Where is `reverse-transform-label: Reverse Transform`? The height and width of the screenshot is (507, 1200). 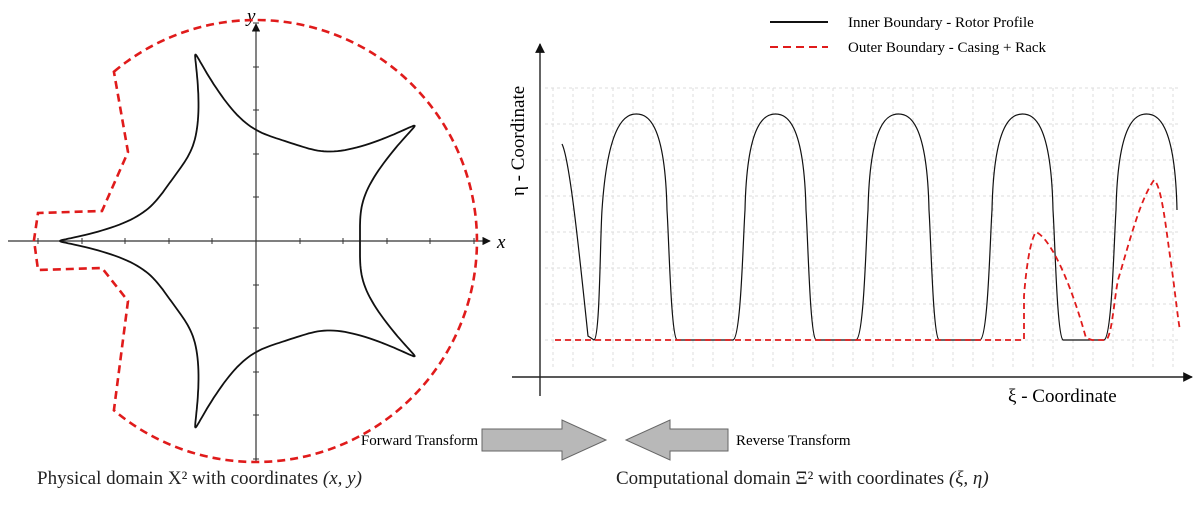
reverse-transform-label: Reverse Transform is located at coordinates (793, 441).